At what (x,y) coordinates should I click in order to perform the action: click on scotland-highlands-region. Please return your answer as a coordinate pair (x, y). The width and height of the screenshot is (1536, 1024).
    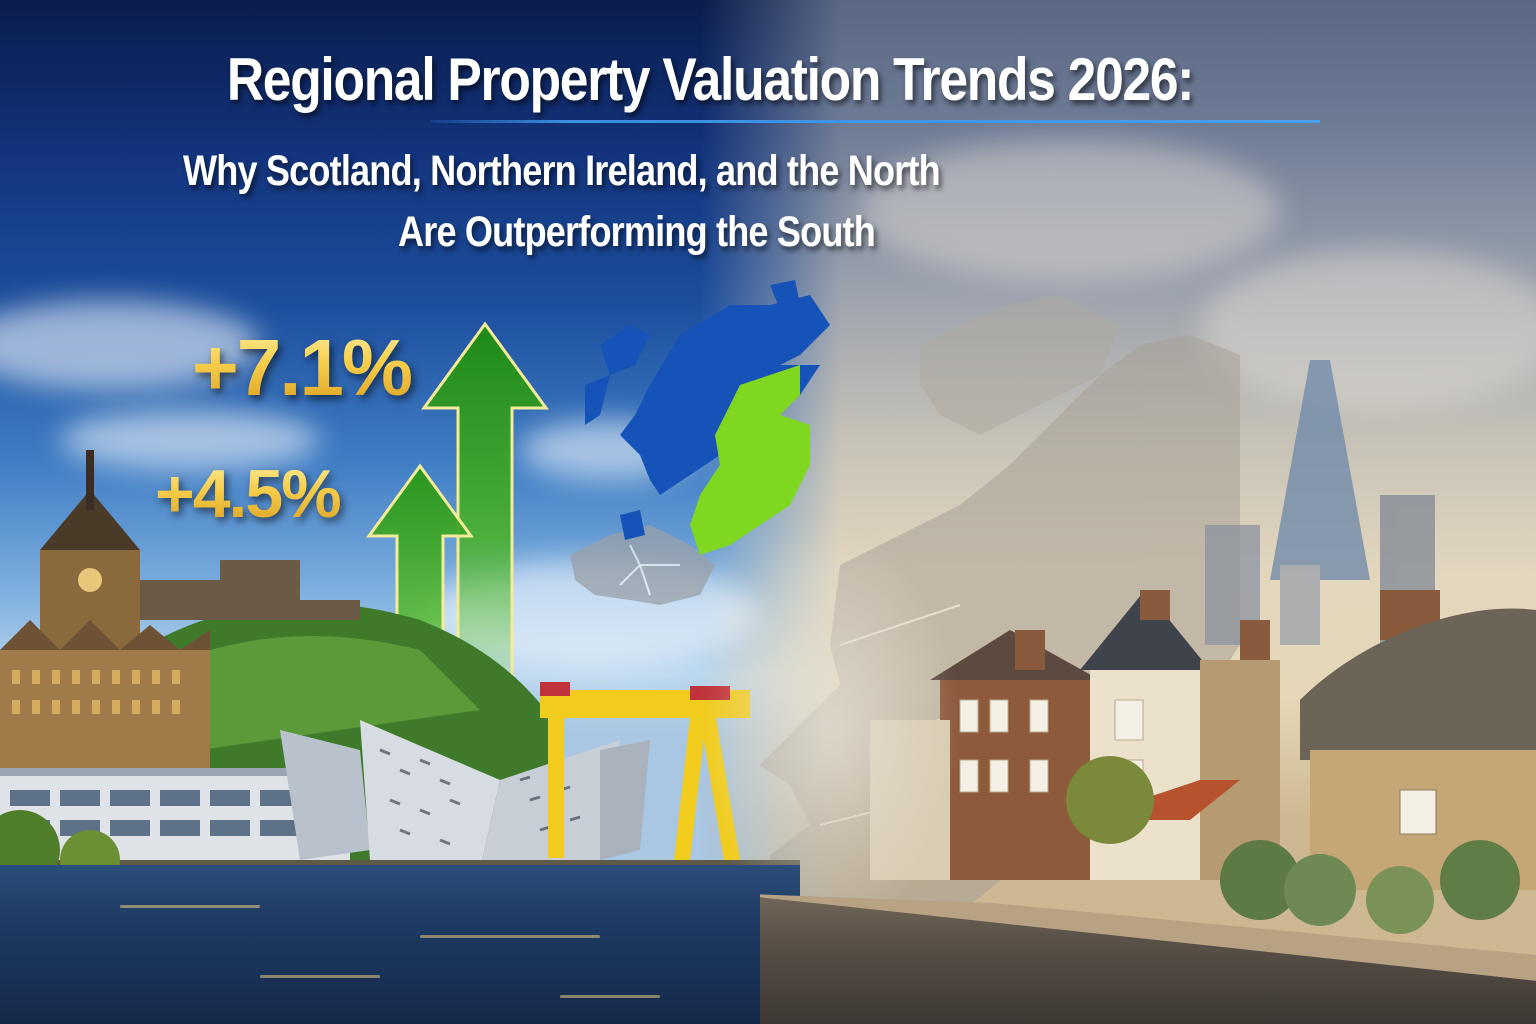
    Looking at the image, I should click on (707, 410).